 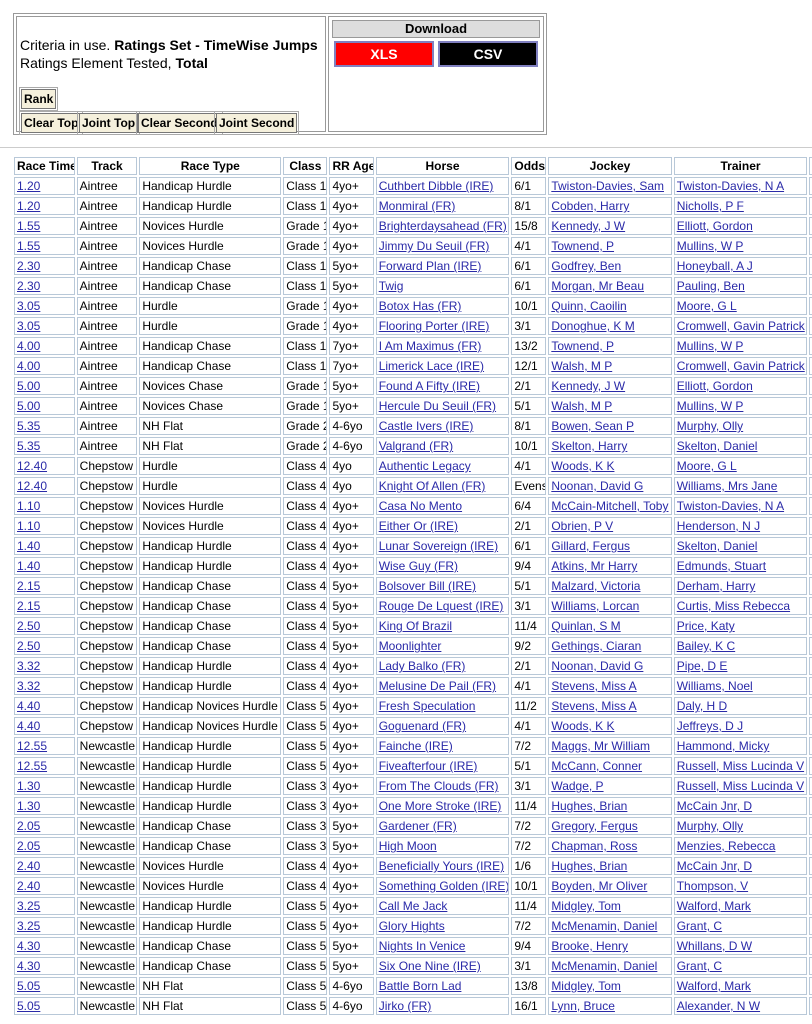 What do you see at coordinates (442, 226) in the screenshot?
I see `horse-link: Brighterdaysahead (FR)` at bounding box center [442, 226].